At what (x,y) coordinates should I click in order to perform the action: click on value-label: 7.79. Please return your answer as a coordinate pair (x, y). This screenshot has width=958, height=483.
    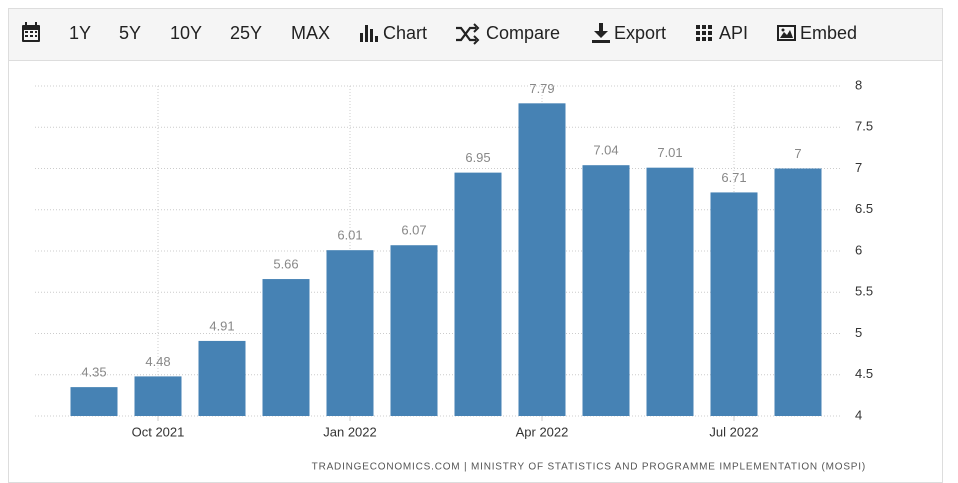
    Looking at the image, I should click on (541, 88).